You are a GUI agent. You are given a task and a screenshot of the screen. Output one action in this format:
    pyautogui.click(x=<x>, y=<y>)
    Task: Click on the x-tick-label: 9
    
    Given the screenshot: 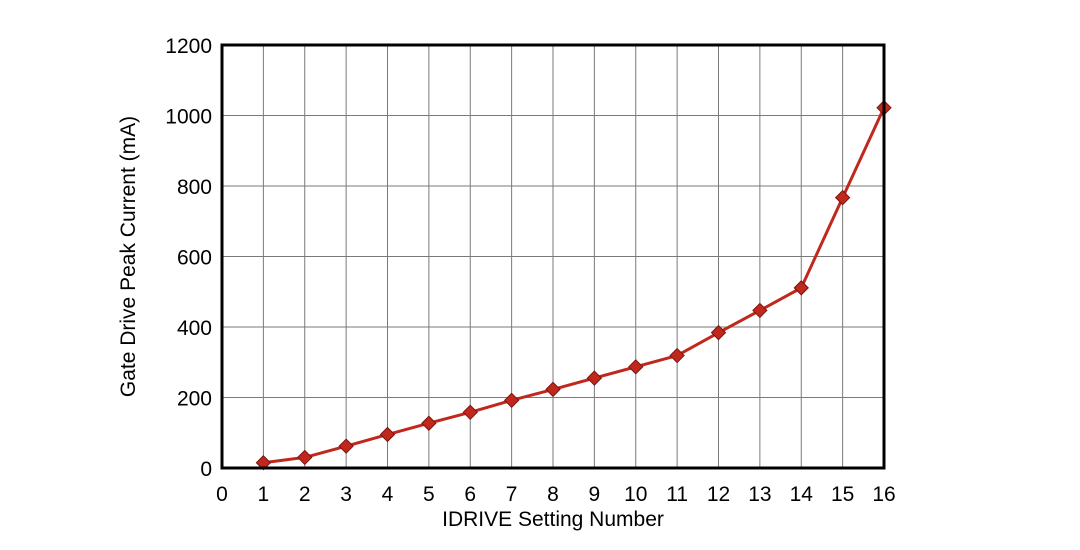 What is the action you would take?
    pyautogui.click(x=595, y=494)
    